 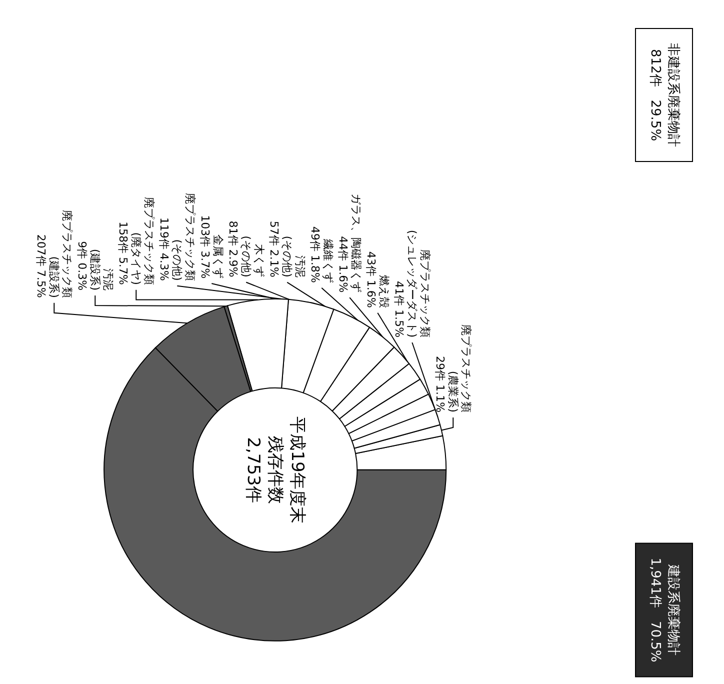 What do you see at coordinates (61, 254) in the screenshot?
I see `slice-label: 廃プラスチック類(建設系)` at bounding box center [61, 254].